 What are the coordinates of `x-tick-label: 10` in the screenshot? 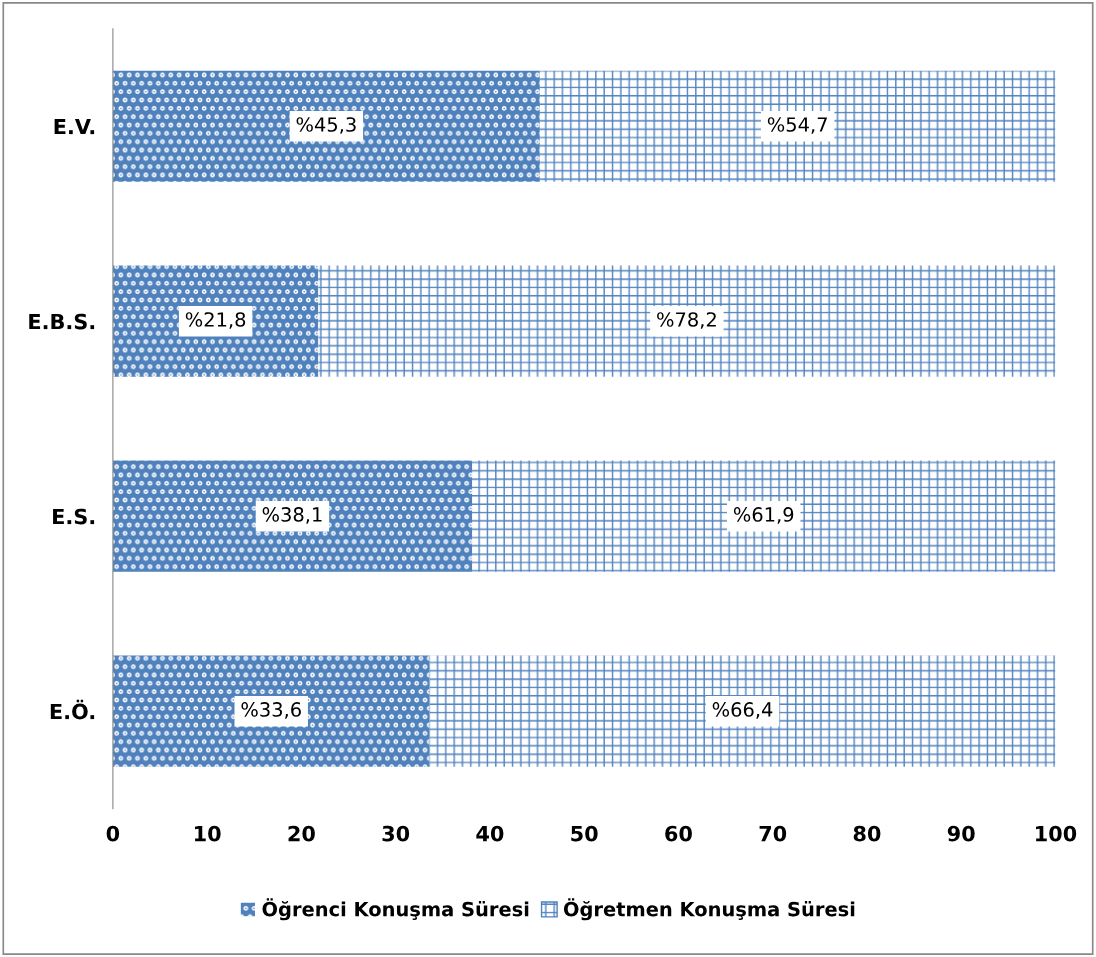 It's located at (208, 833).